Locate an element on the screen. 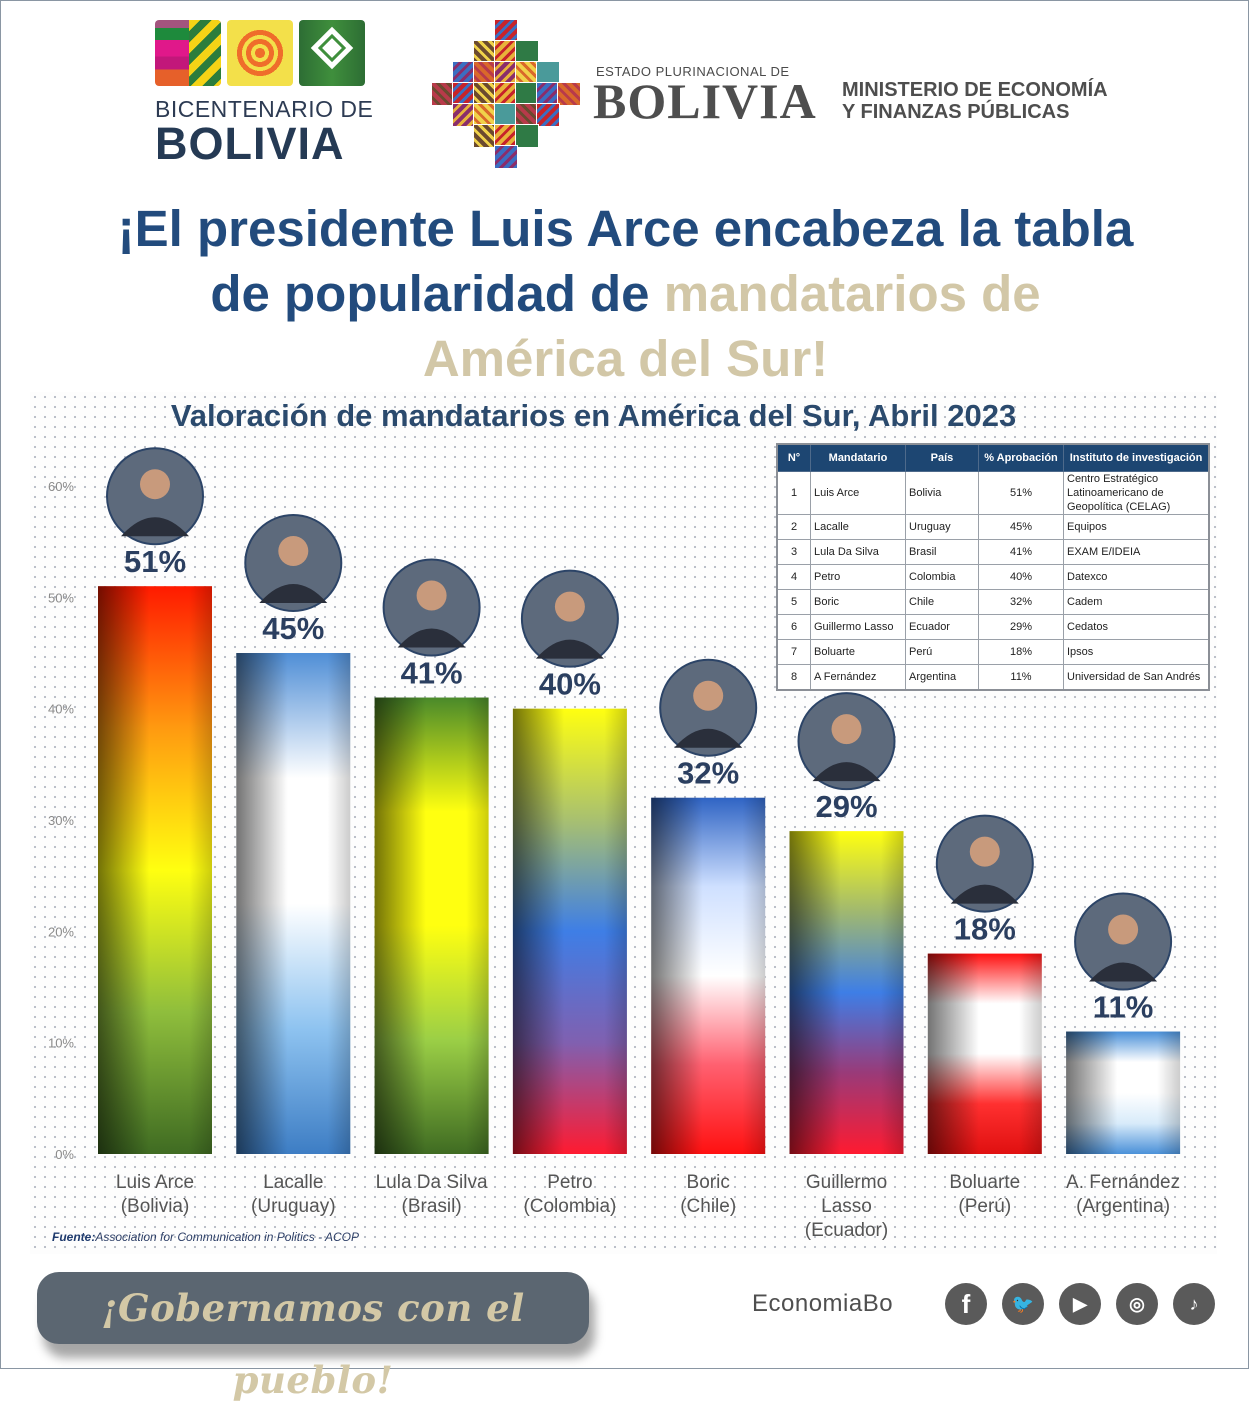 Image resolution: width=1251 pixels, height=1416 pixels. table-cell: 1 is located at coordinates (793, 493).